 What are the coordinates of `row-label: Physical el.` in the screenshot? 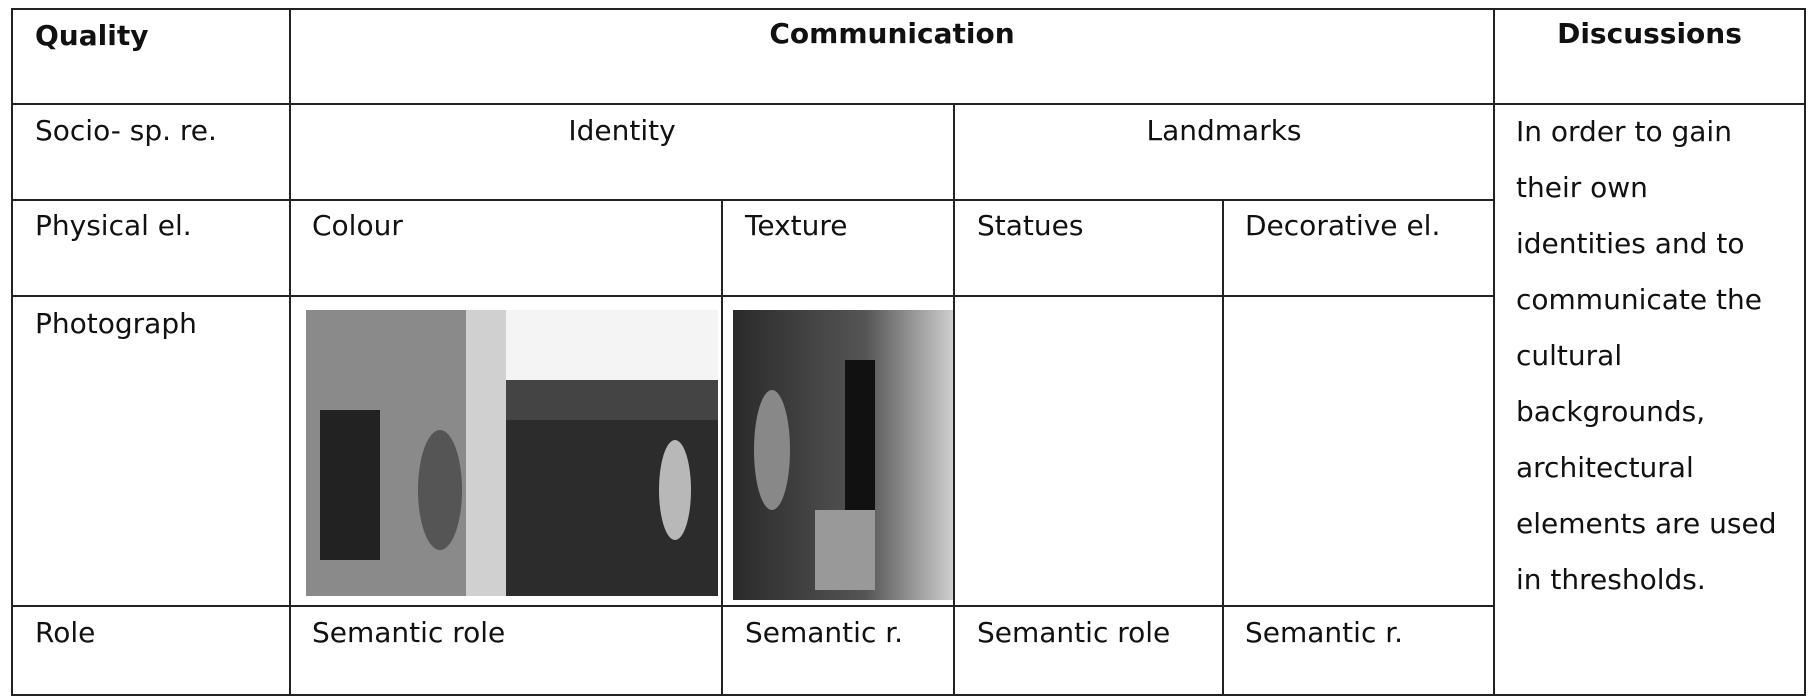 It's located at (113, 225).